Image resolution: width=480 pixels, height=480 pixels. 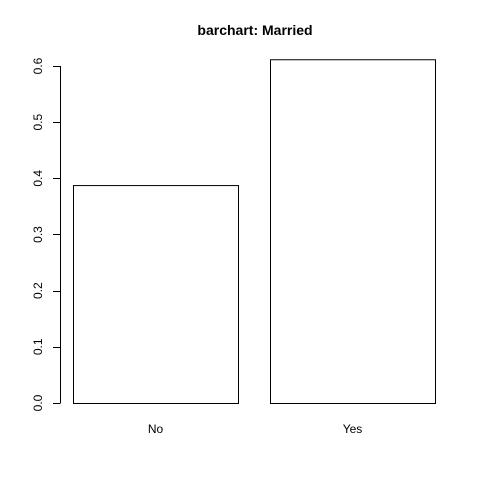 I want to click on y-tick-label: 0.2, so click(x=38, y=290).